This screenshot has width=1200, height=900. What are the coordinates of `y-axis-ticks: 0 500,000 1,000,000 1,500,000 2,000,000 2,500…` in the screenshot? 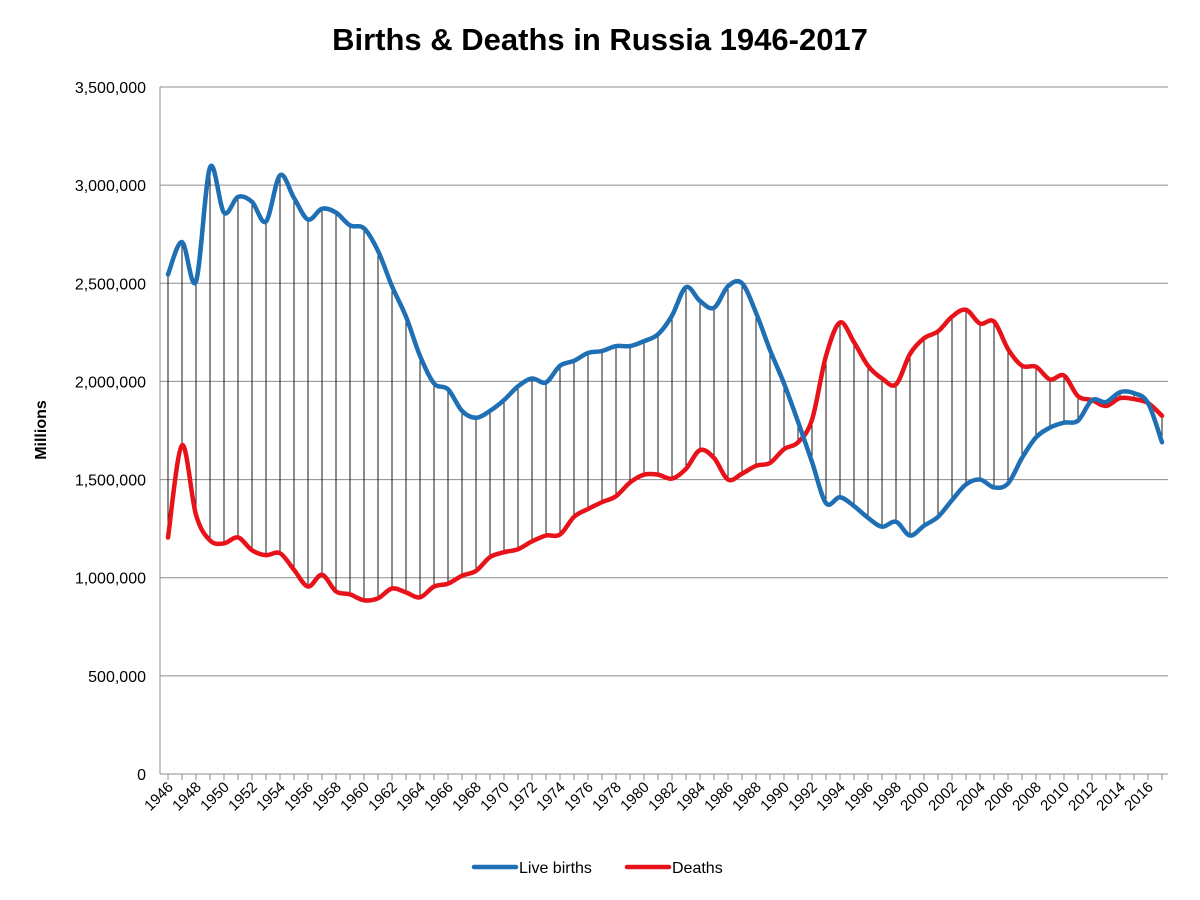 It's located at (110, 432).